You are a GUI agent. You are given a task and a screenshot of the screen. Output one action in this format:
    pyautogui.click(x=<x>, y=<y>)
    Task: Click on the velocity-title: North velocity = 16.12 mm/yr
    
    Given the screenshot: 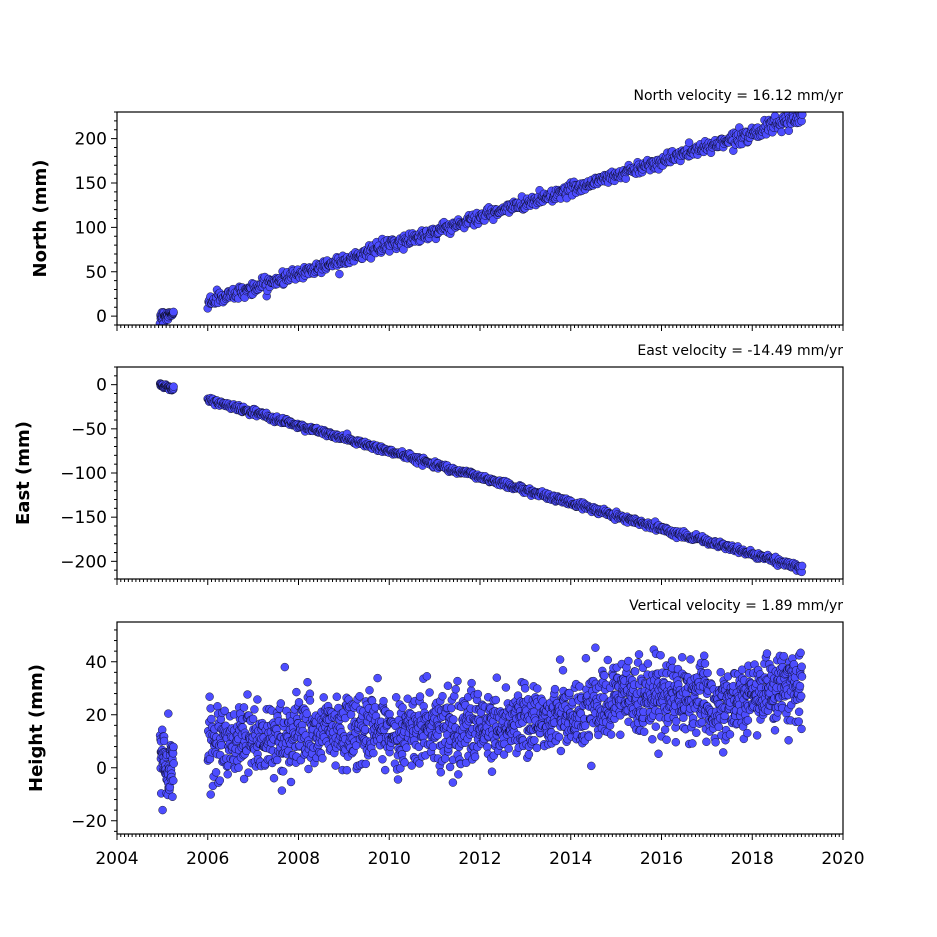 What is the action you would take?
    pyautogui.click(x=738, y=96)
    